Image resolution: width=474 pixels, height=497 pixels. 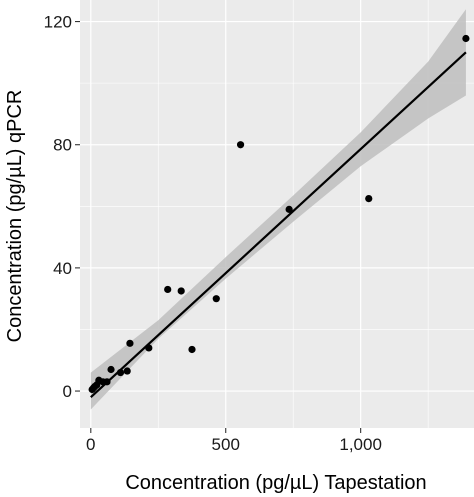 What do you see at coordinates (226, 444) in the screenshot?
I see `x-tick-label: 500` at bounding box center [226, 444].